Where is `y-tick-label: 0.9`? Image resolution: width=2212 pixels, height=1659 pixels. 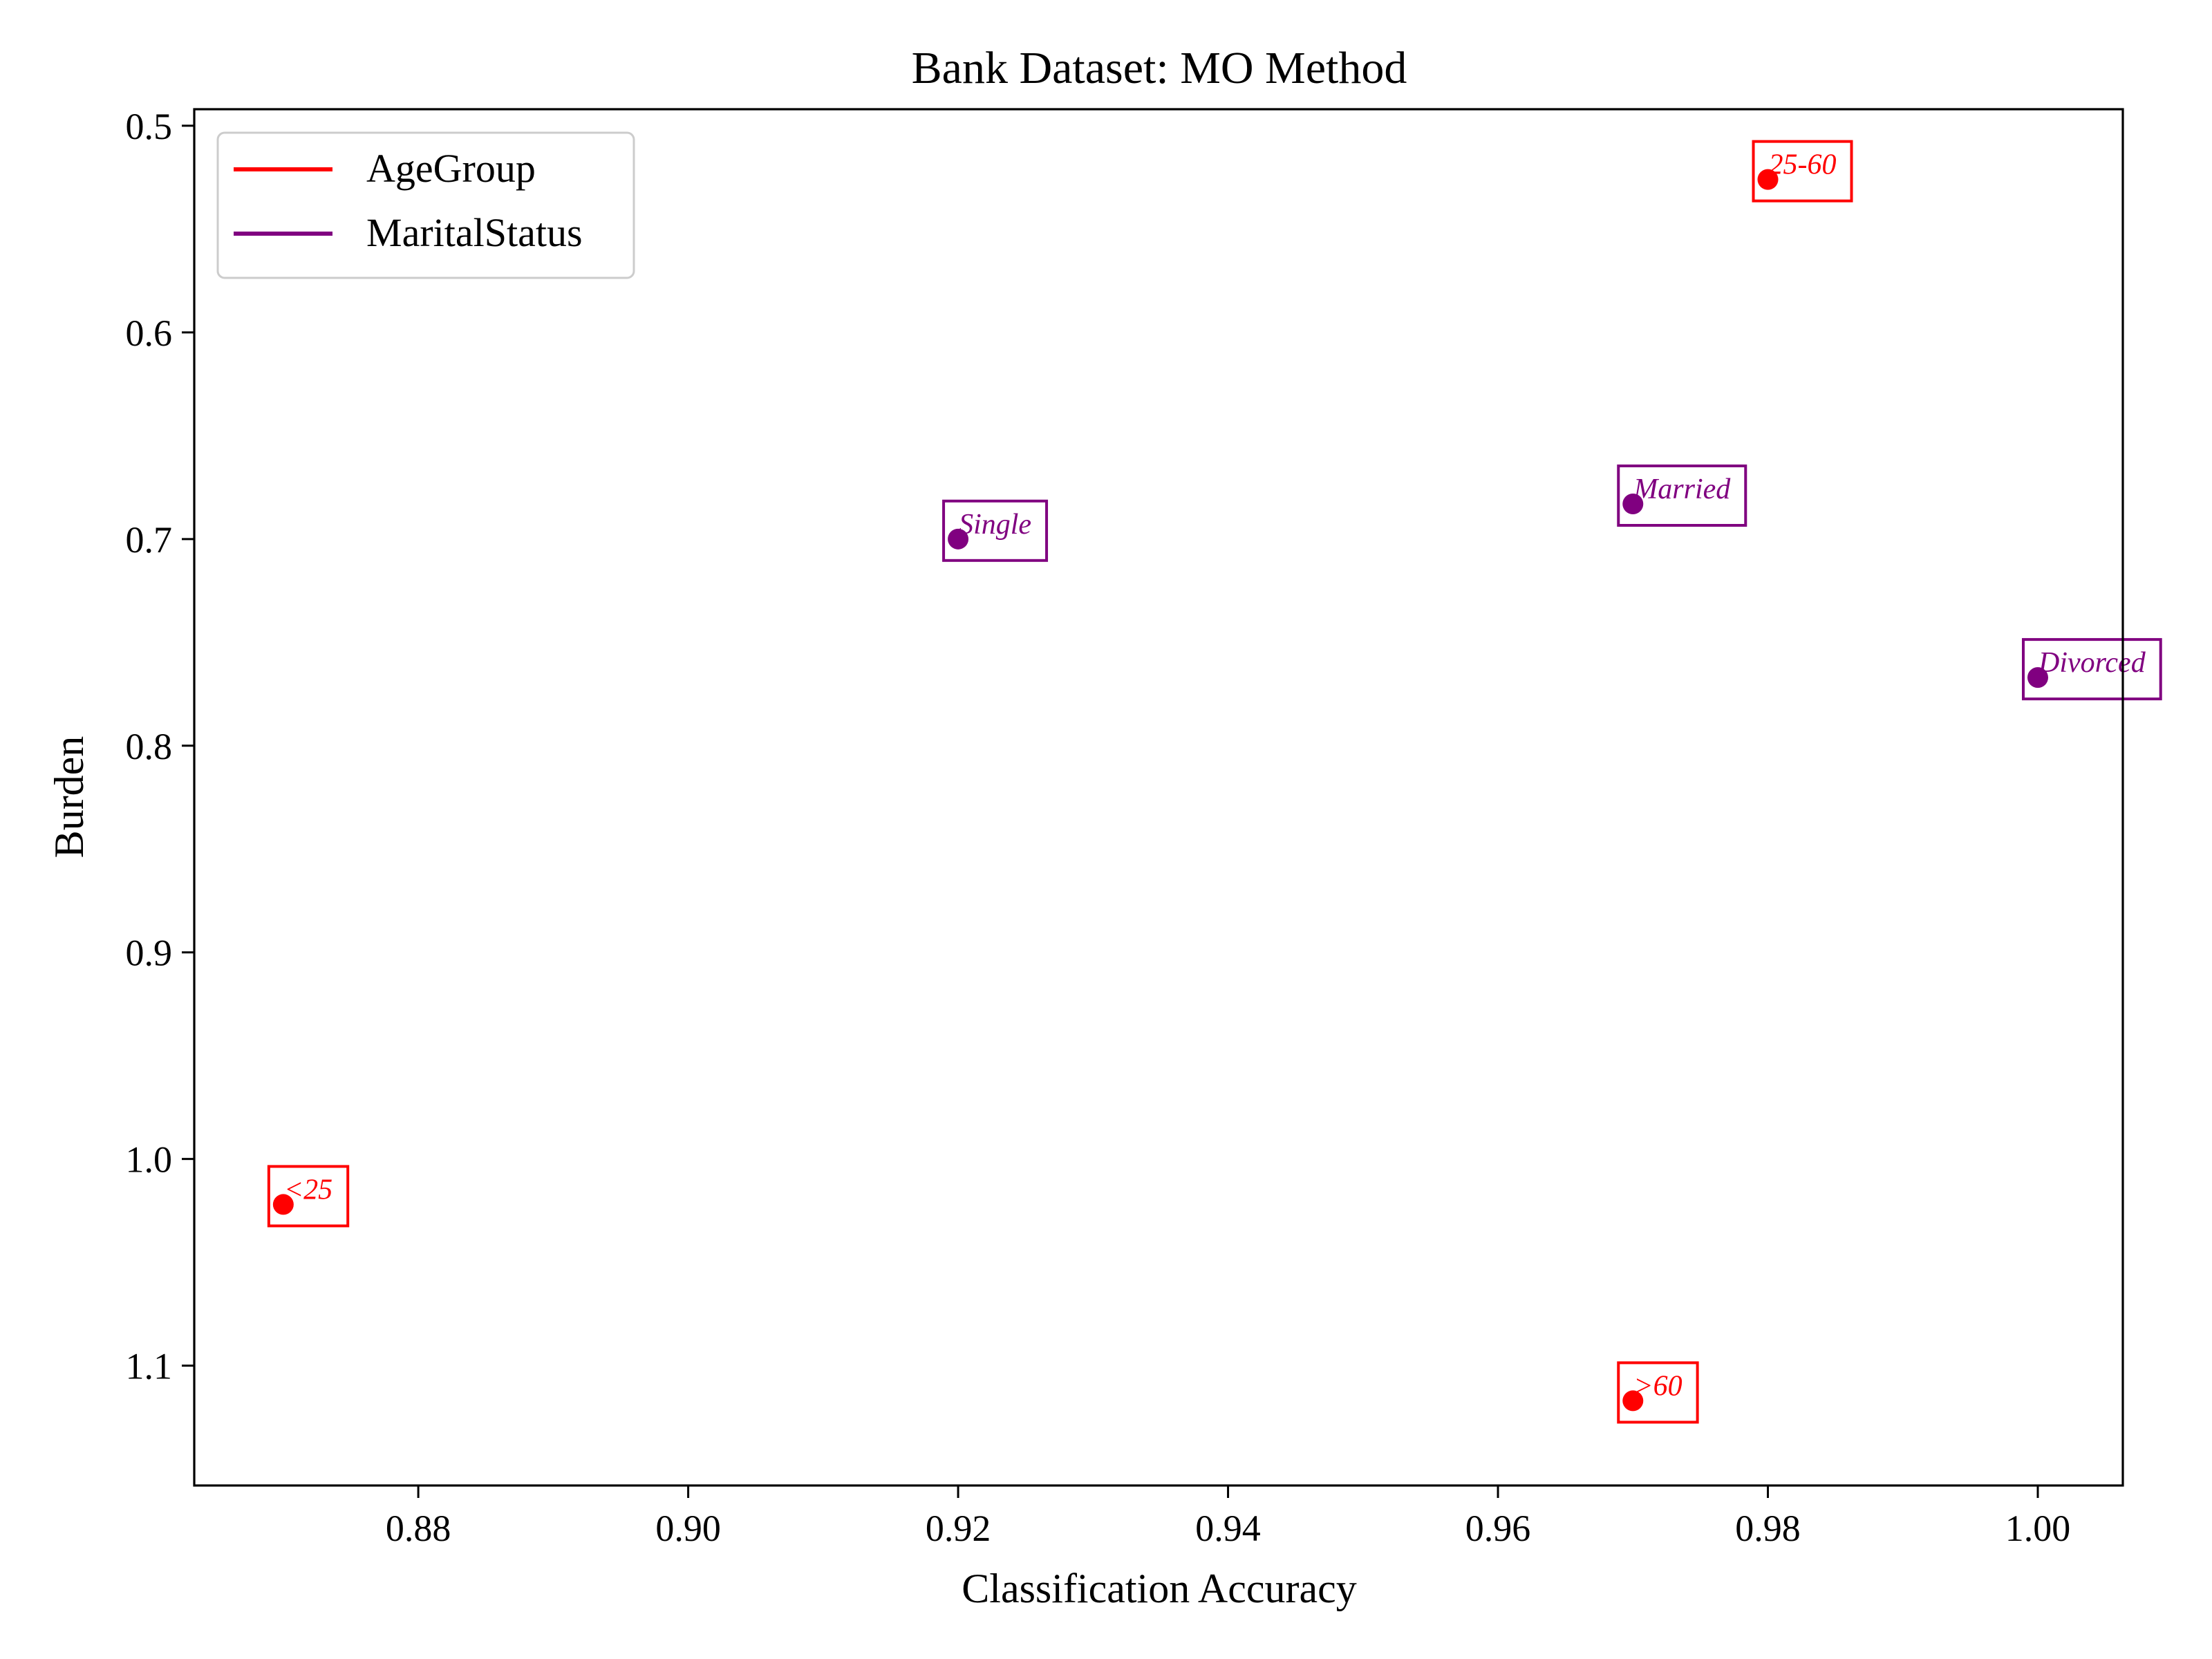 y-tick-label: 0.9 is located at coordinates (150, 953).